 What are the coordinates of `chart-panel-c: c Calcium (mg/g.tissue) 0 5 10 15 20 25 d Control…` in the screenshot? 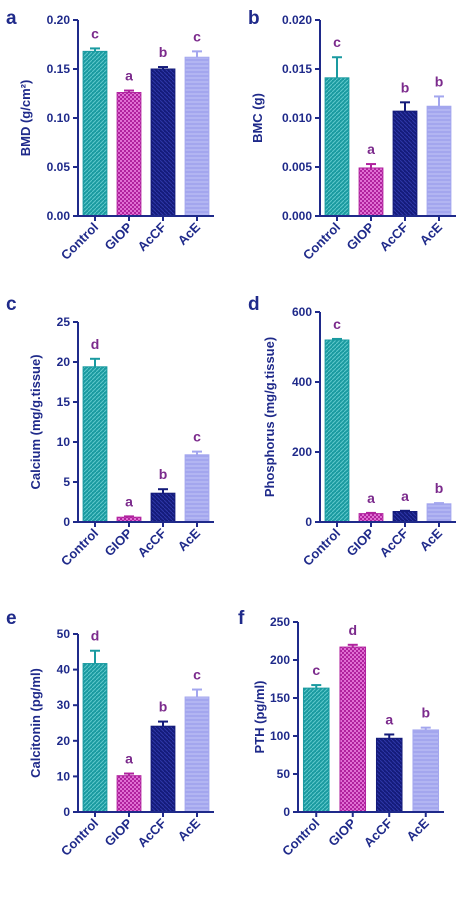 It's located at (110, 431).